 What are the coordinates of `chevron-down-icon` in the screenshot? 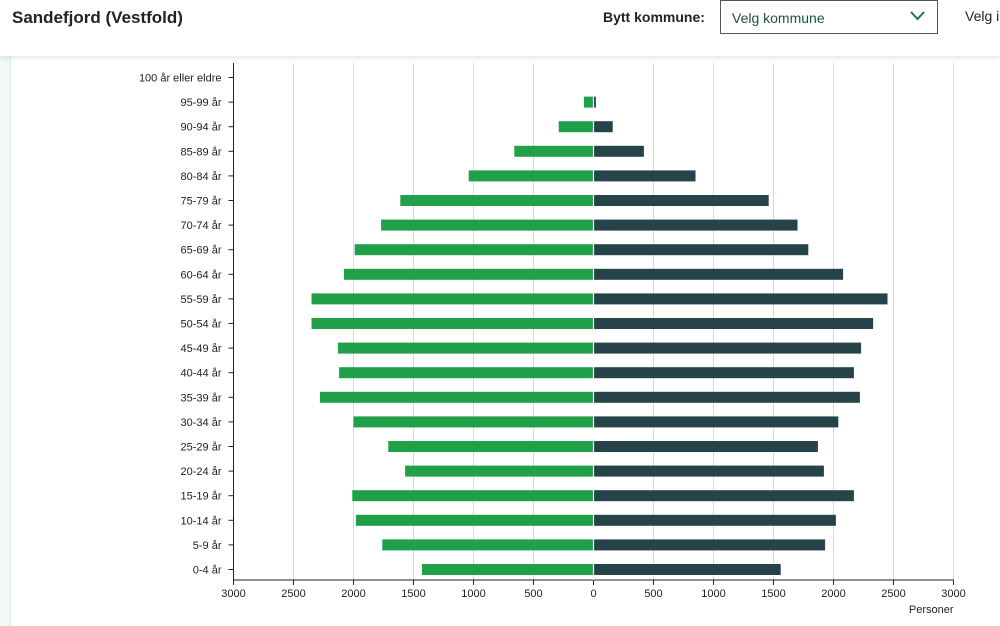 It's located at (917, 16).